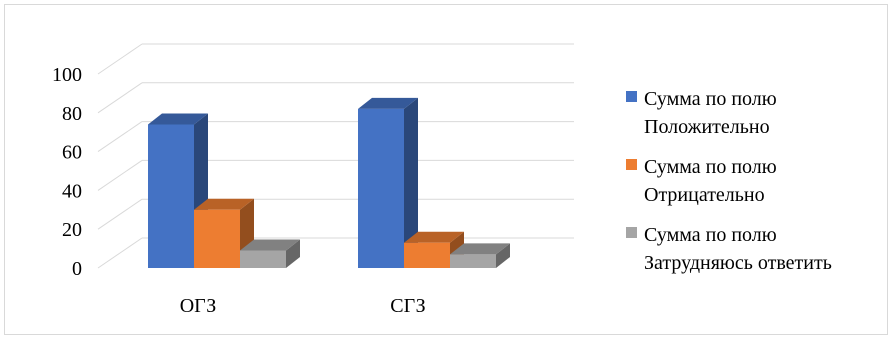 The image size is (892, 339). I want to click on legend-item-undecided: Сумма по полю Затрудняюсь ответить, so click(756, 255).